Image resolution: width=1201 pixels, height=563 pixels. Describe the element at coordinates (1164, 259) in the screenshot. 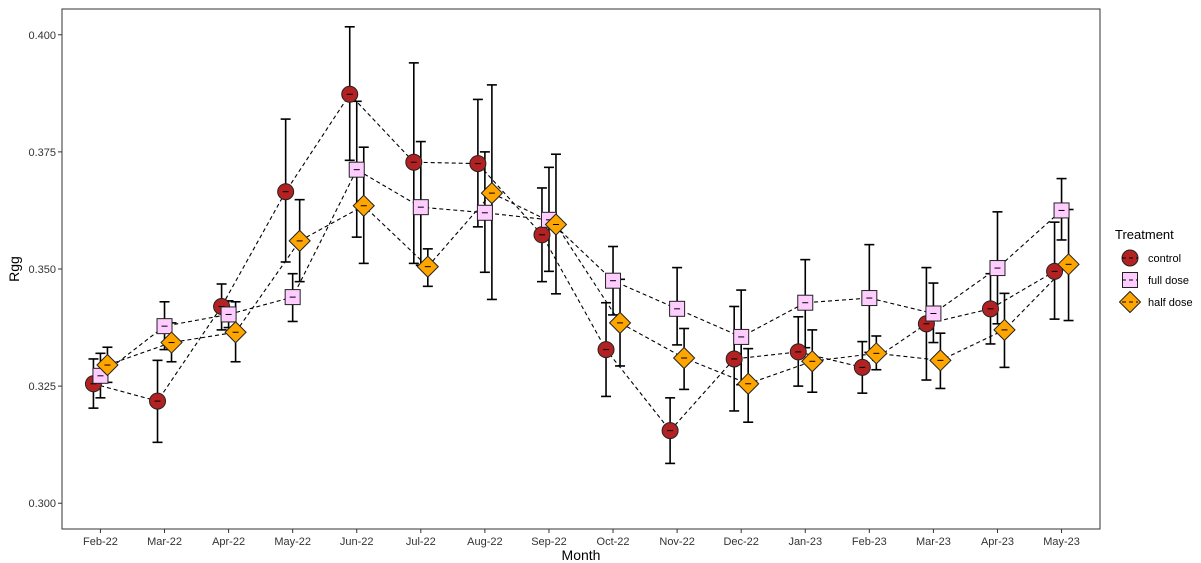

I see `legend-label-control: control` at that location.